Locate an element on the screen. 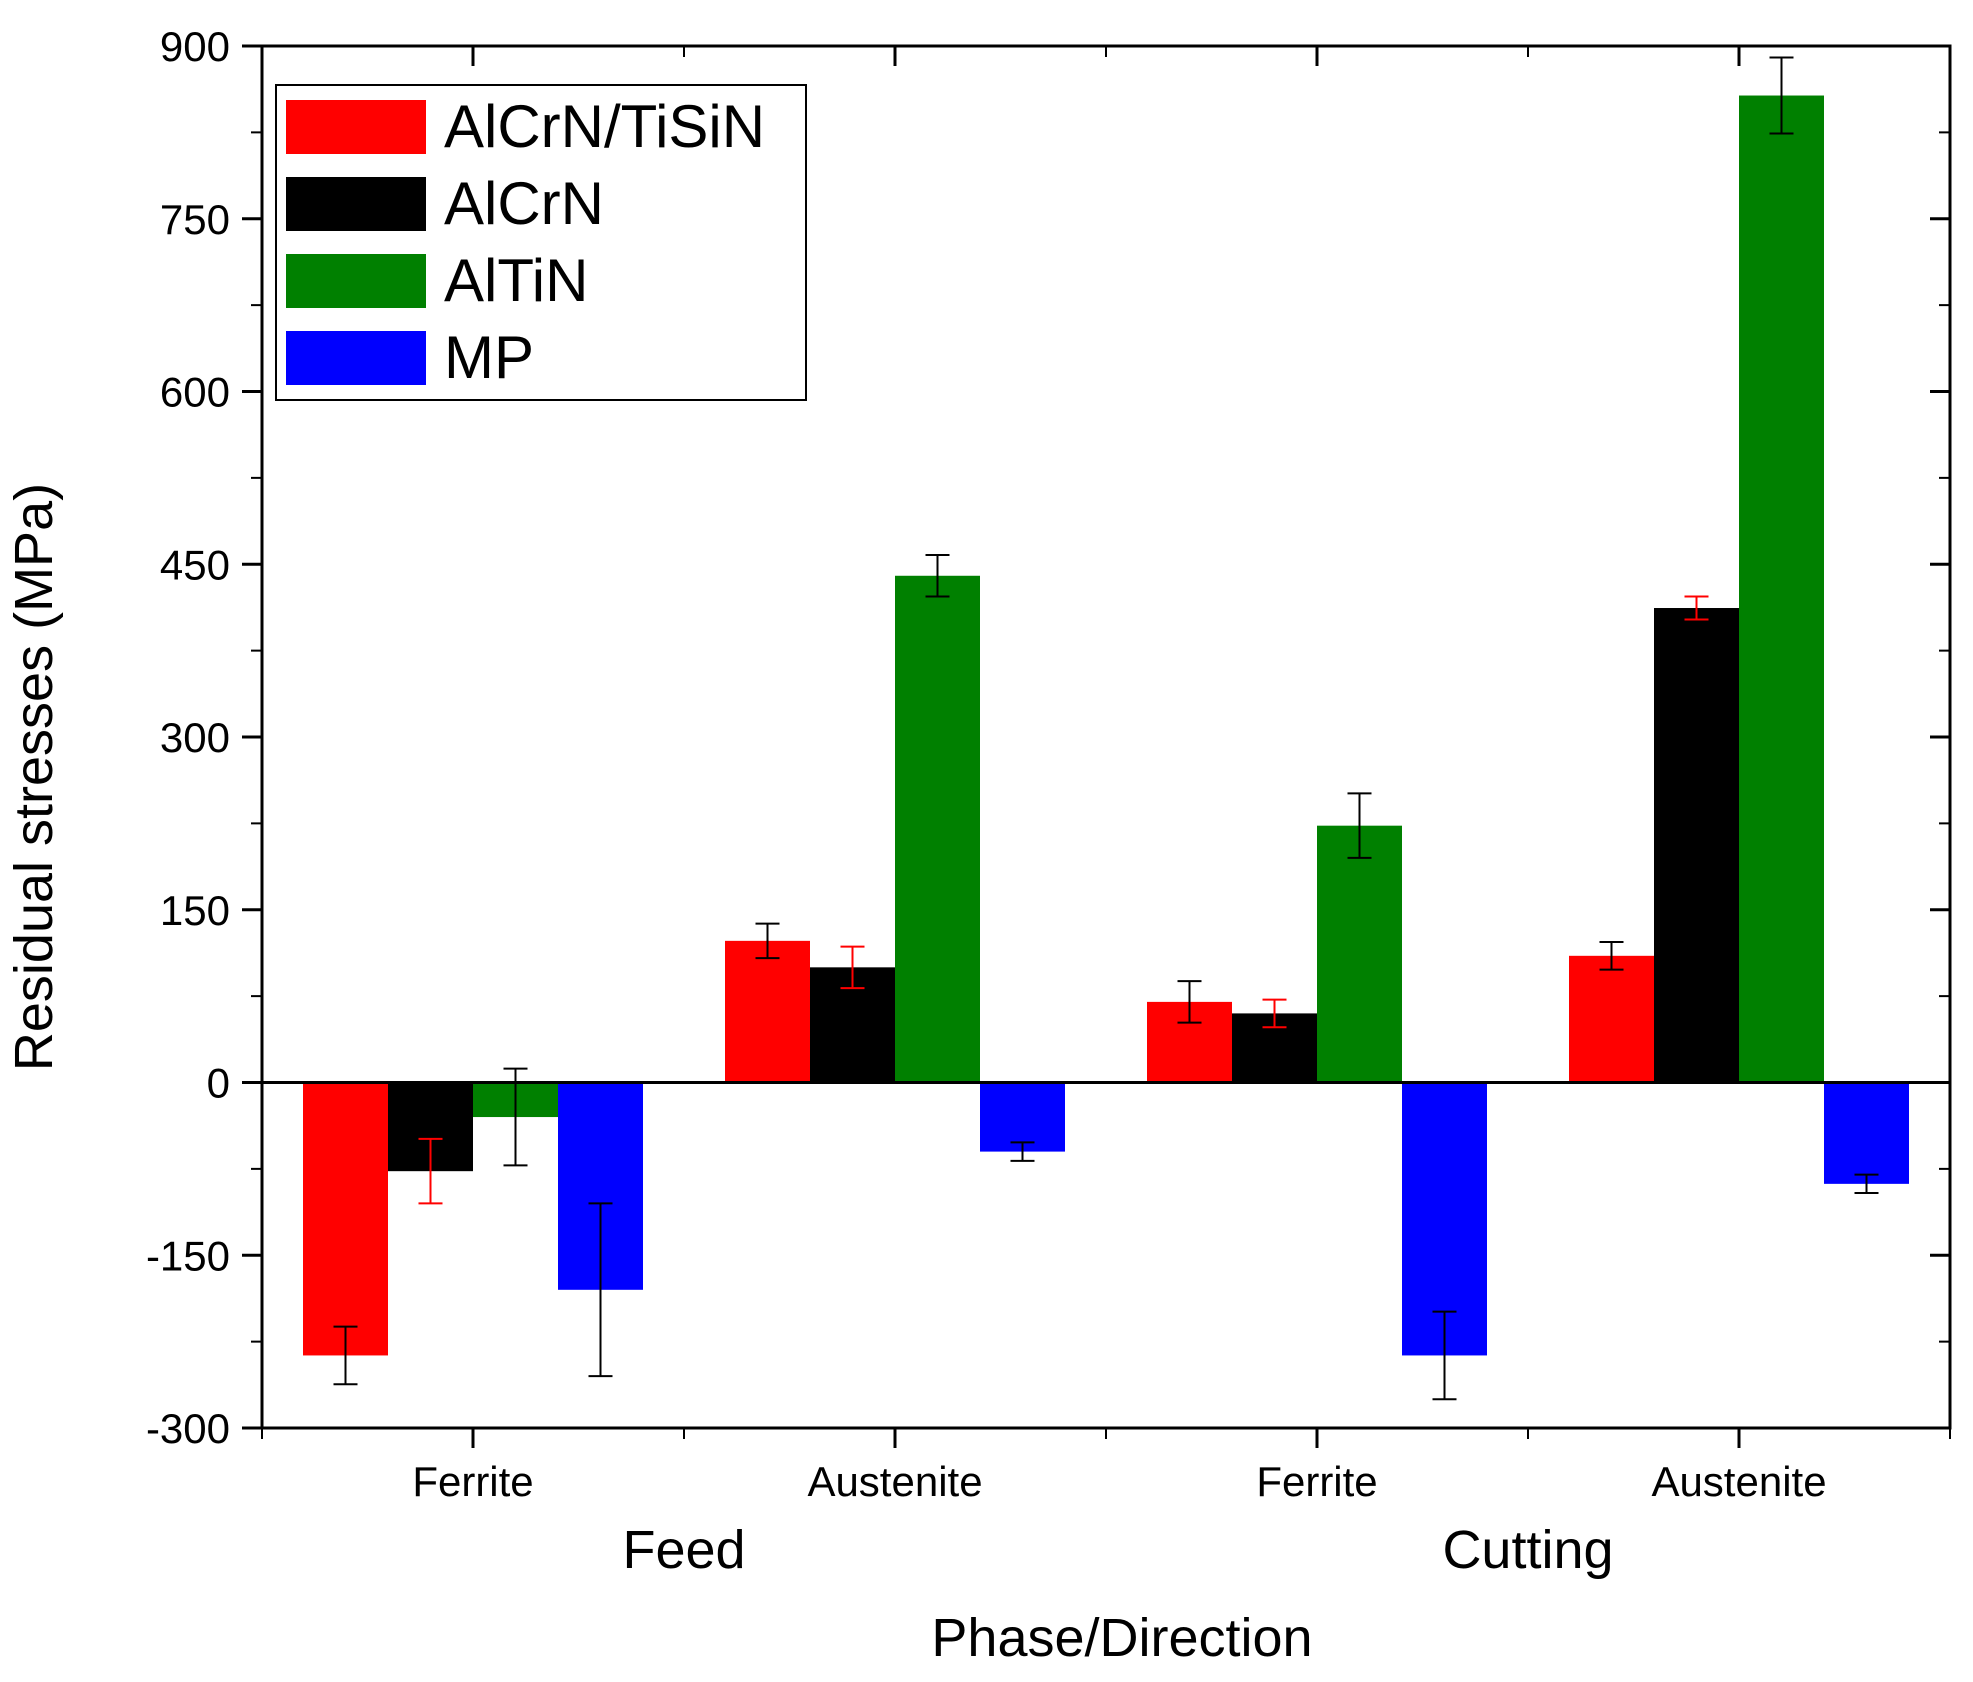 This screenshot has width=1973, height=1682. y-tick-label: 900 is located at coordinates (195, 46).